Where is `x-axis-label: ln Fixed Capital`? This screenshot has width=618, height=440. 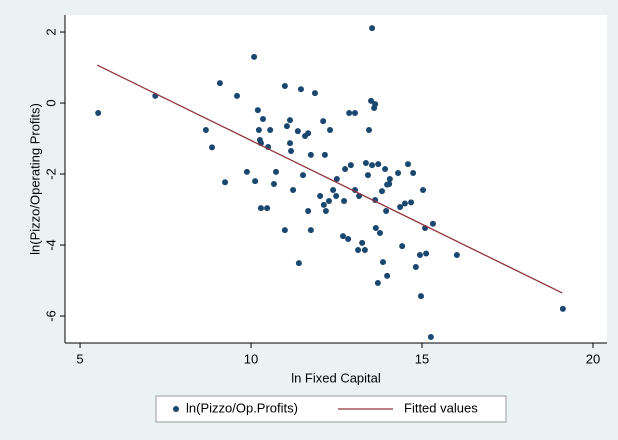 x-axis-label: ln Fixed Capital is located at coordinates (336, 377).